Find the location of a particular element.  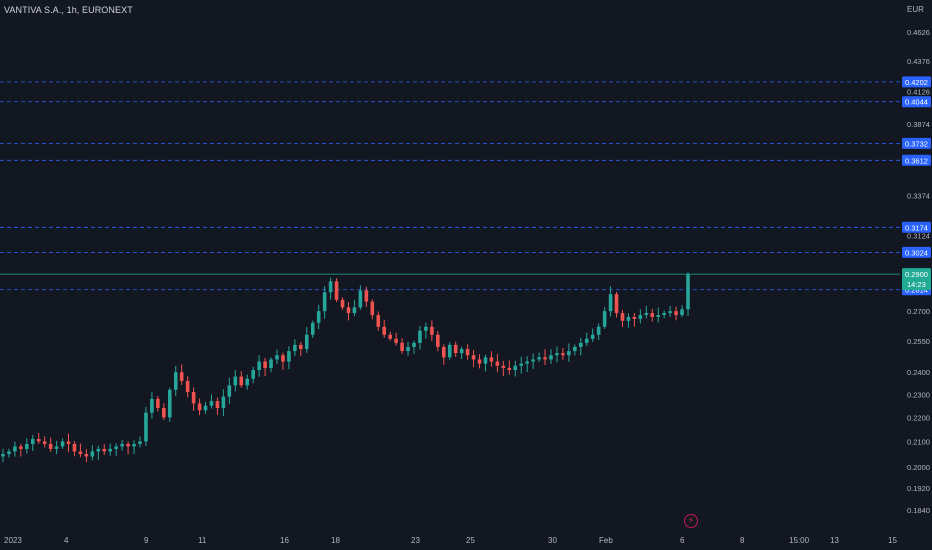

level-label: 0.4044 is located at coordinates (916, 102).